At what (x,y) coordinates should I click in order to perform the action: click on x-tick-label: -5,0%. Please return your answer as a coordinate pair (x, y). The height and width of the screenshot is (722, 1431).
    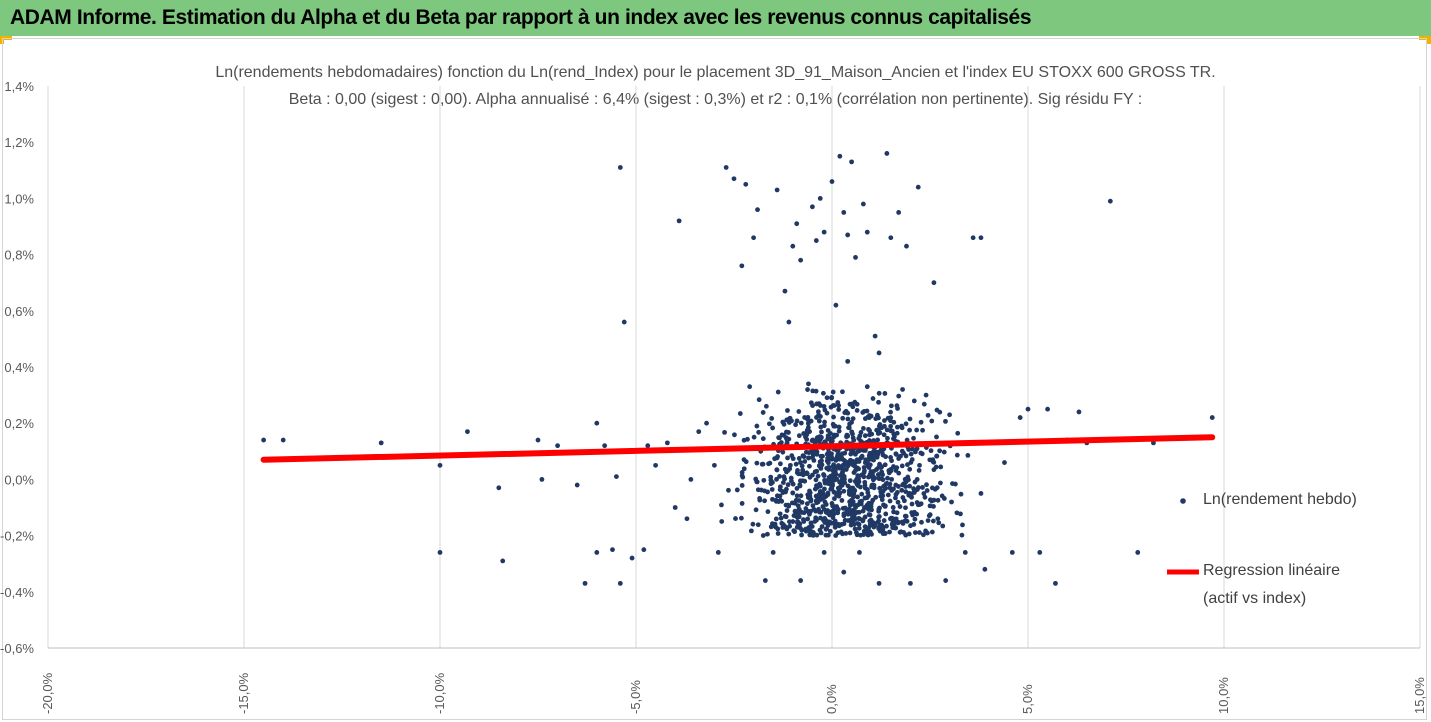
    Looking at the image, I should click on (635, 697).